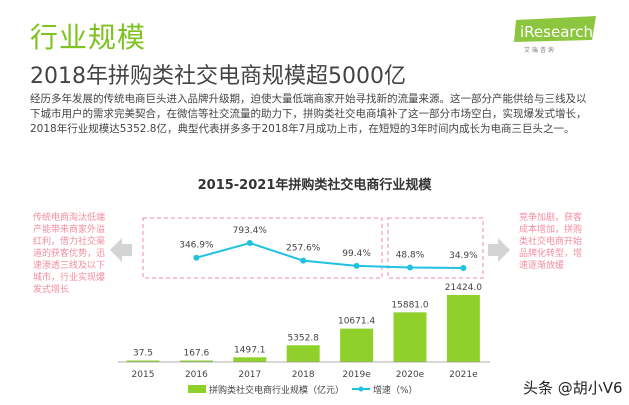 This screenshot has height=405, width=629. Describe the element at coordinates (409, 305) in the screenshot. I see `bar-label: 15881.0` at that location.